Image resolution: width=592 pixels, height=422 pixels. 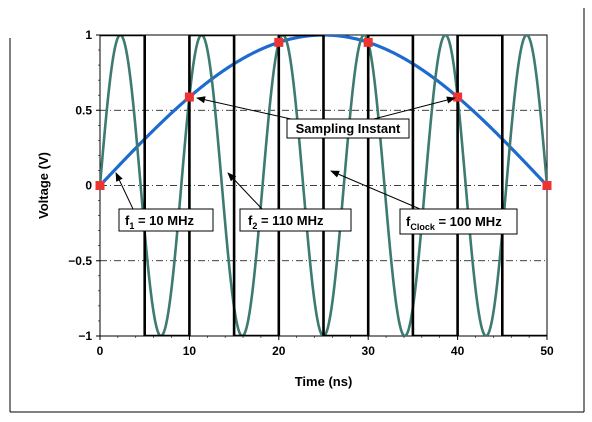 I want to click on x-tick-label: 30, so click(x=369, y=351).